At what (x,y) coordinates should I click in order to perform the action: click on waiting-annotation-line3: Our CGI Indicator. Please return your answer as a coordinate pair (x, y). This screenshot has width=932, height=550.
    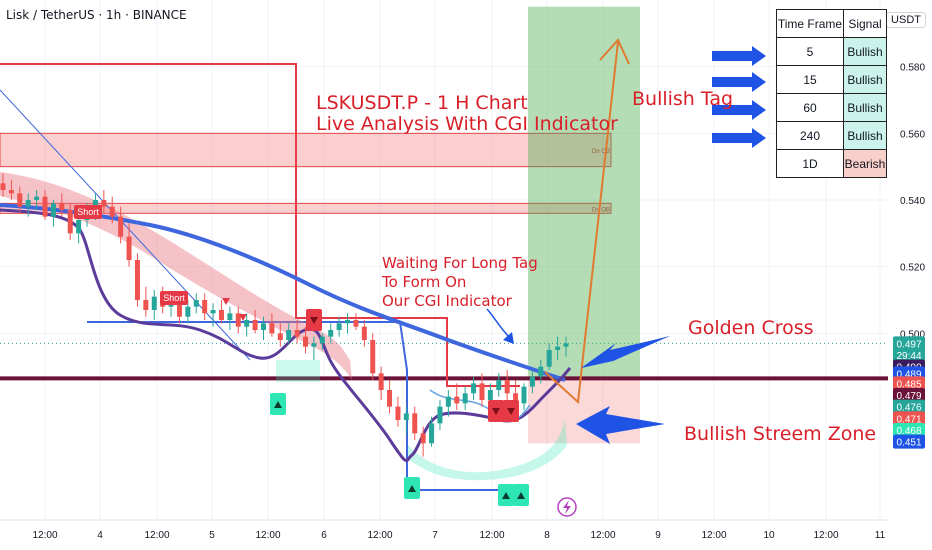
    Looking at the image, I should click on (447, 301).